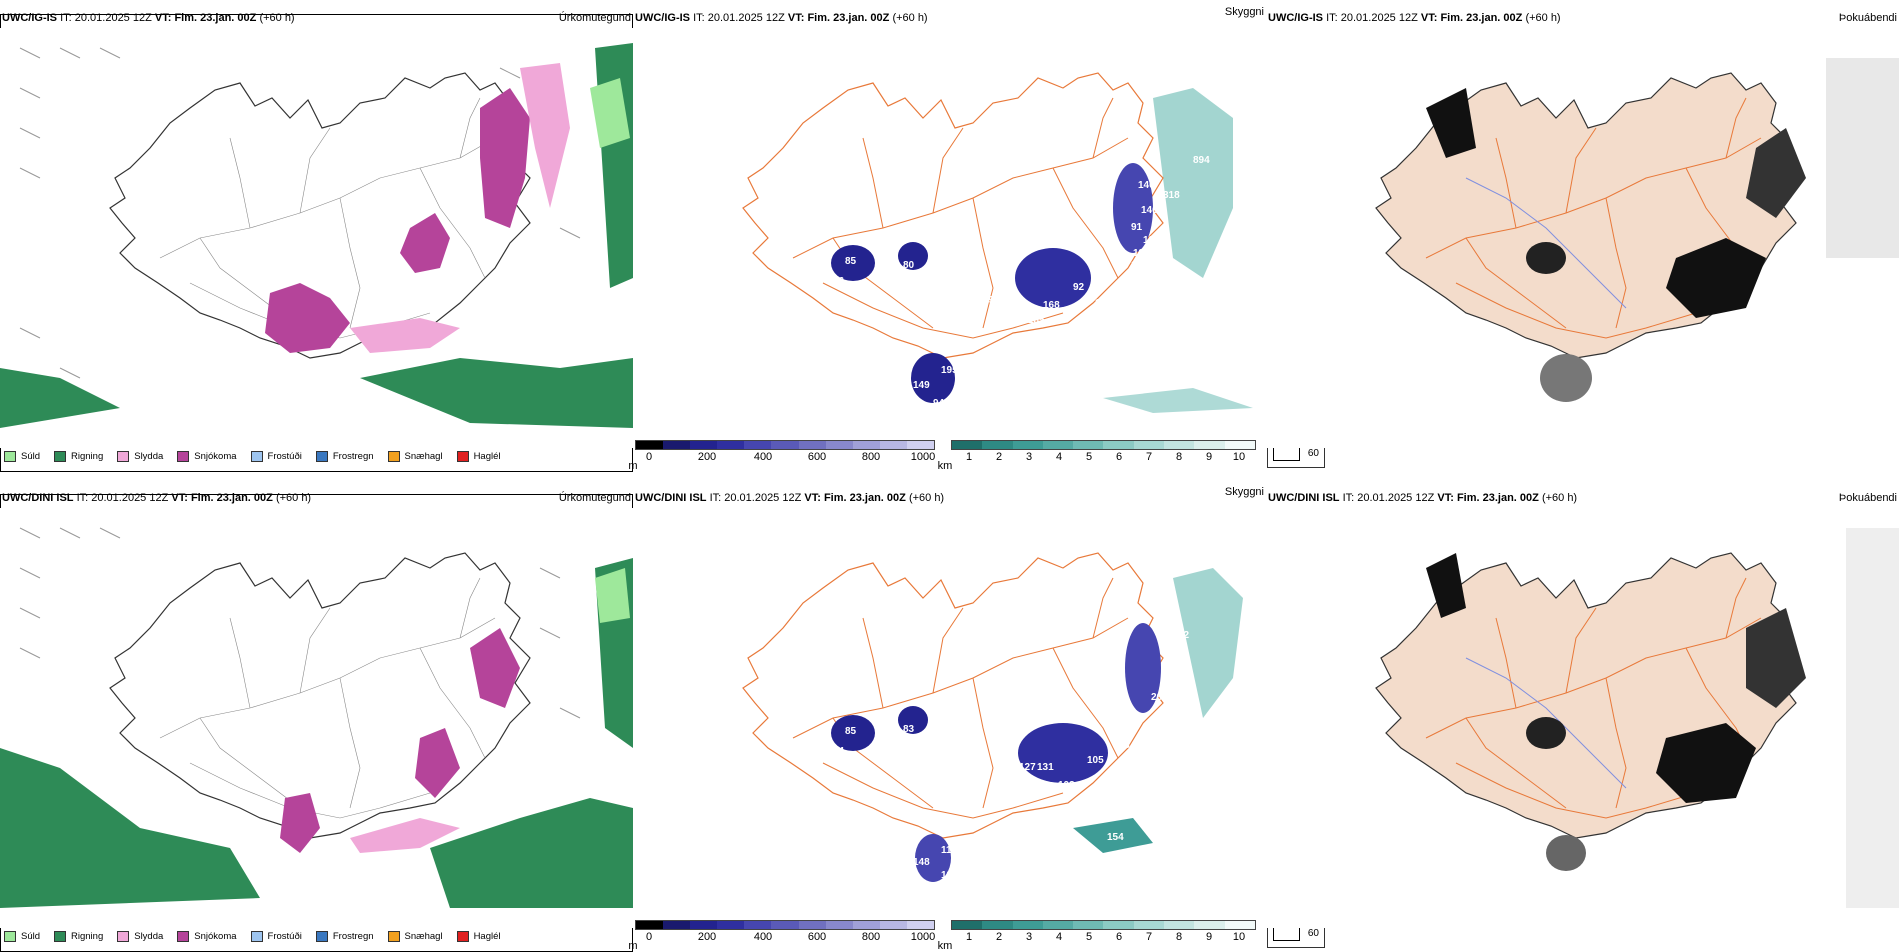 This screenshot has height=952, width=1900. I want to click on fog-cloud-area, so click(1872, 718).